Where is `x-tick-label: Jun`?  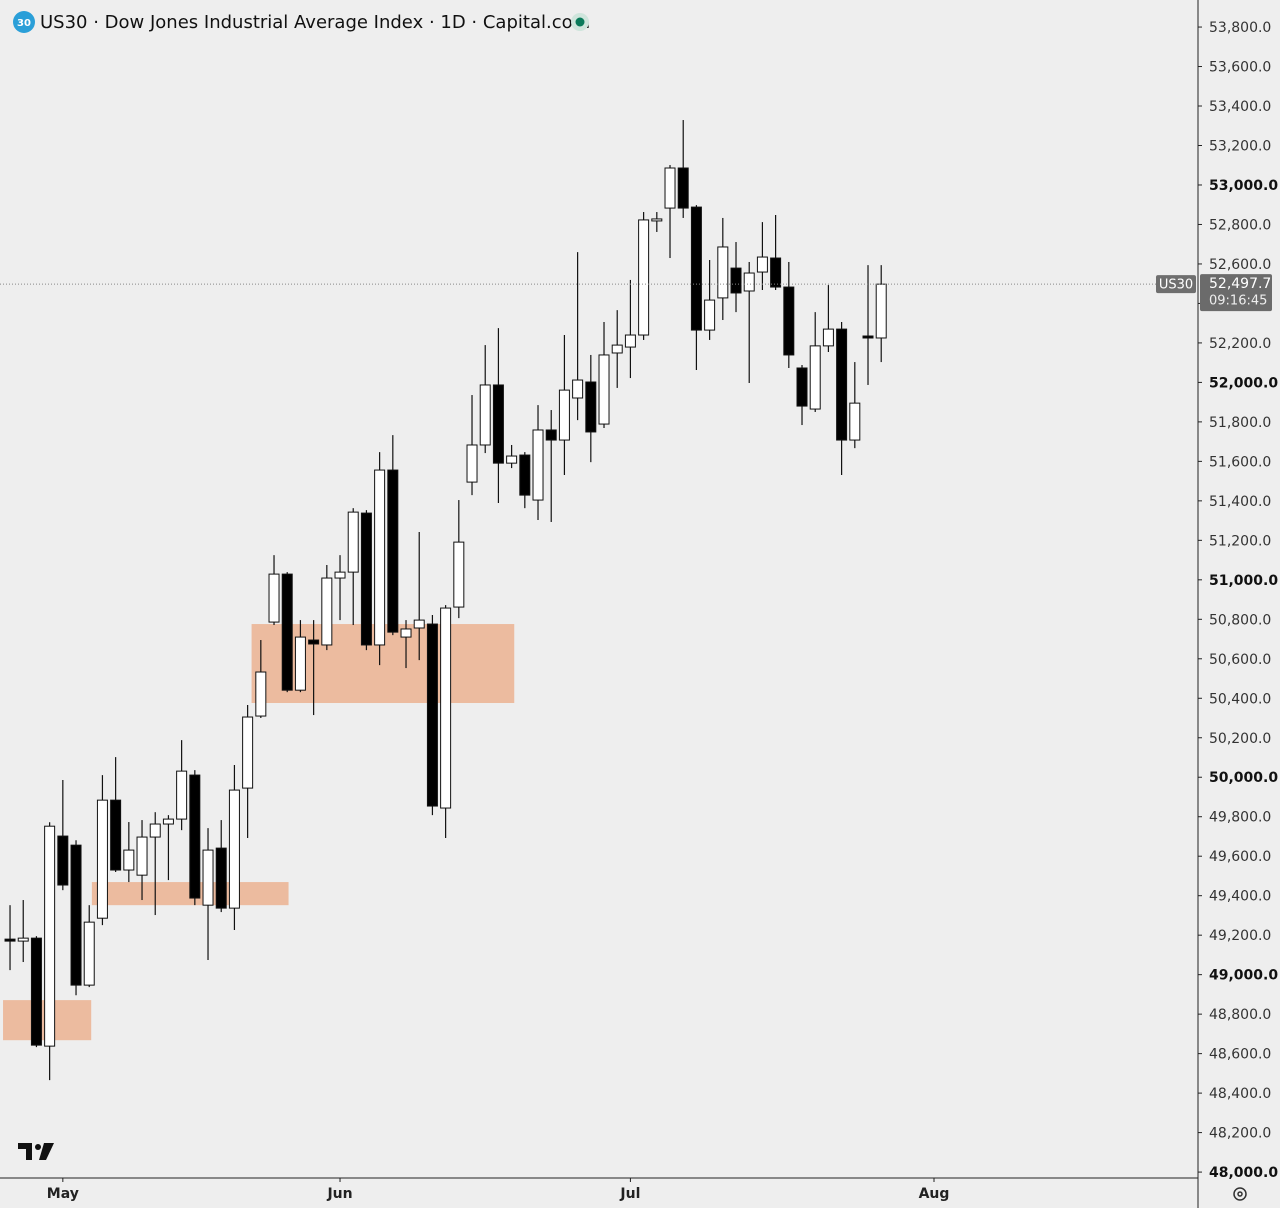 x-tick-label: Jun is located at coordinates (339, 1194).